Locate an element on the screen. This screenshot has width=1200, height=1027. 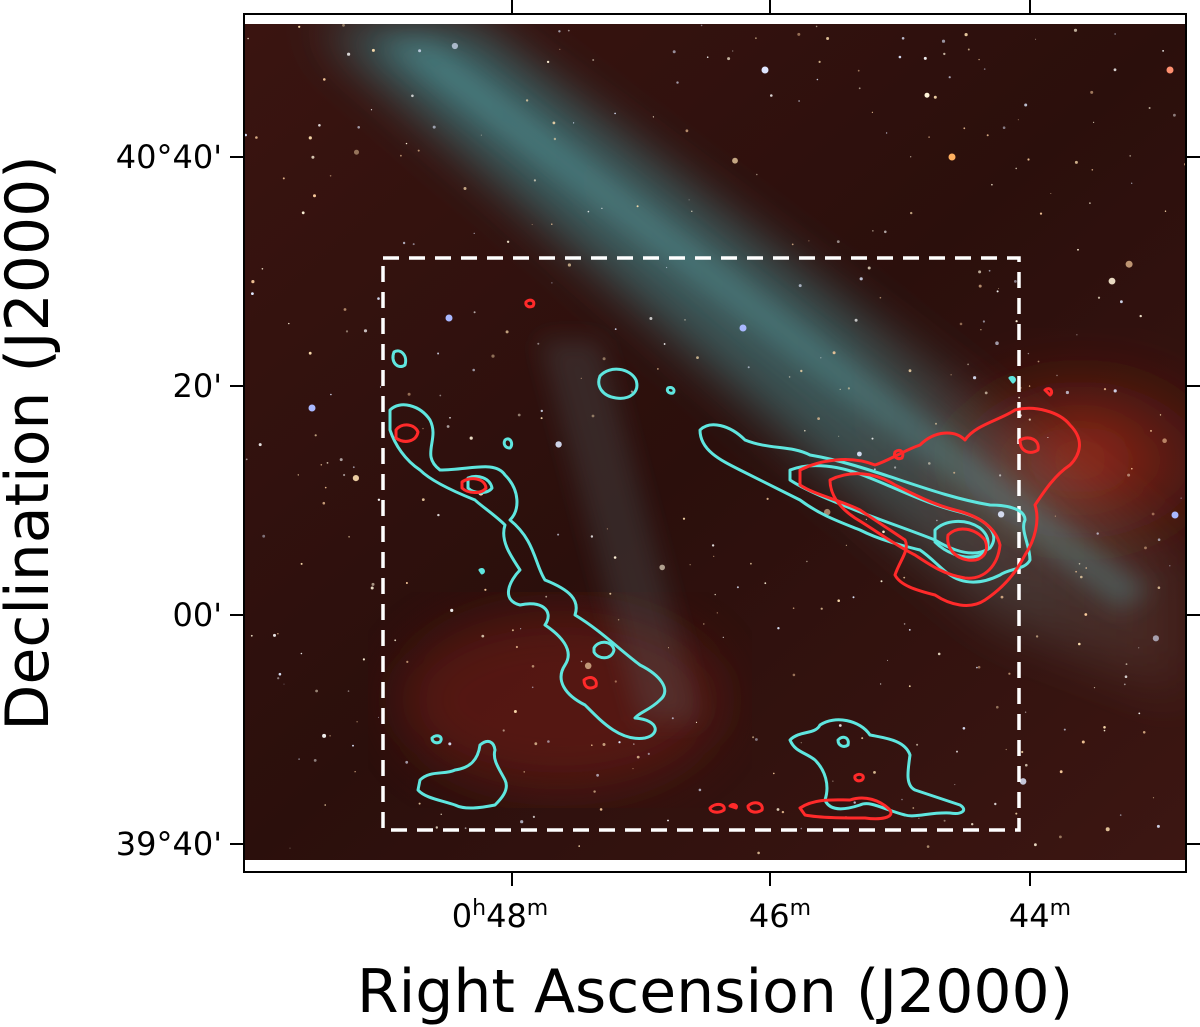
cyan-contour-east-inner is located at coordinates (892, 509).